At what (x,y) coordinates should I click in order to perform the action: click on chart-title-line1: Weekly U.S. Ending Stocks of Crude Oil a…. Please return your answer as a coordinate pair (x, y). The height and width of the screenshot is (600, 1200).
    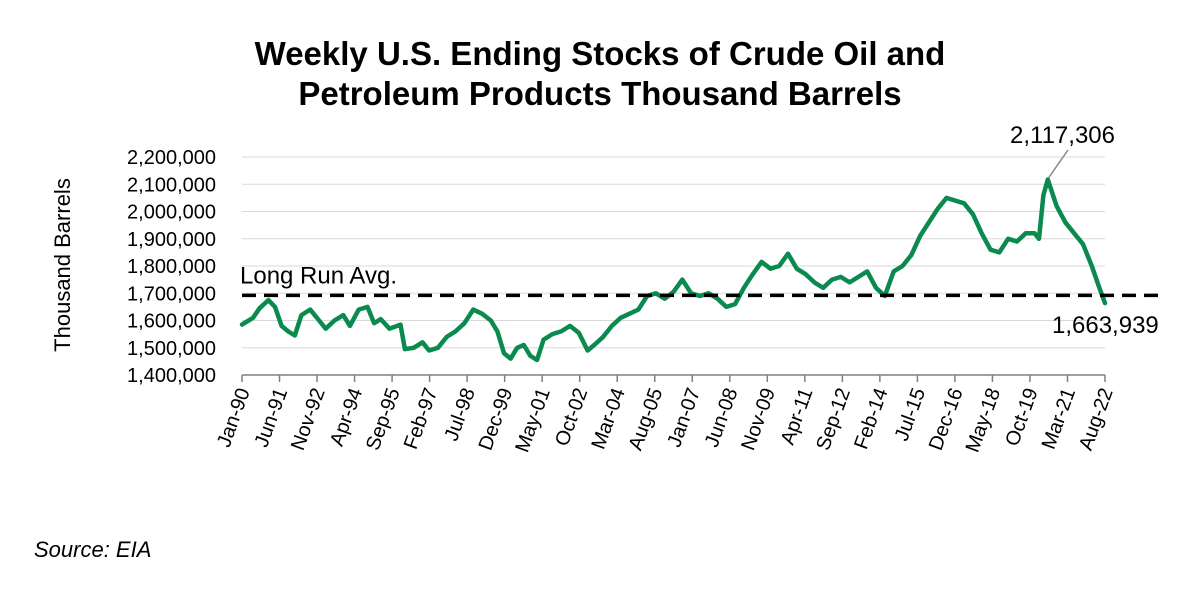
    Looking at the image, I should click on (600, 53).